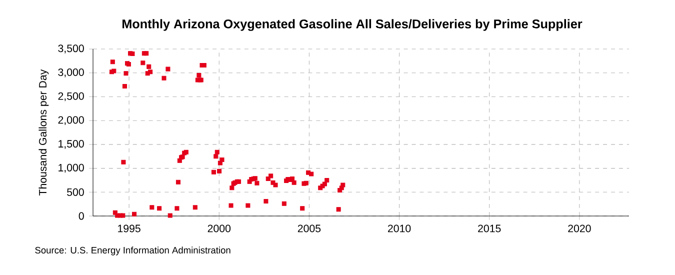 The width and height of the screenshot is (675, 275). I want to click on y-tick-label: 3,500, so click(71, 49).